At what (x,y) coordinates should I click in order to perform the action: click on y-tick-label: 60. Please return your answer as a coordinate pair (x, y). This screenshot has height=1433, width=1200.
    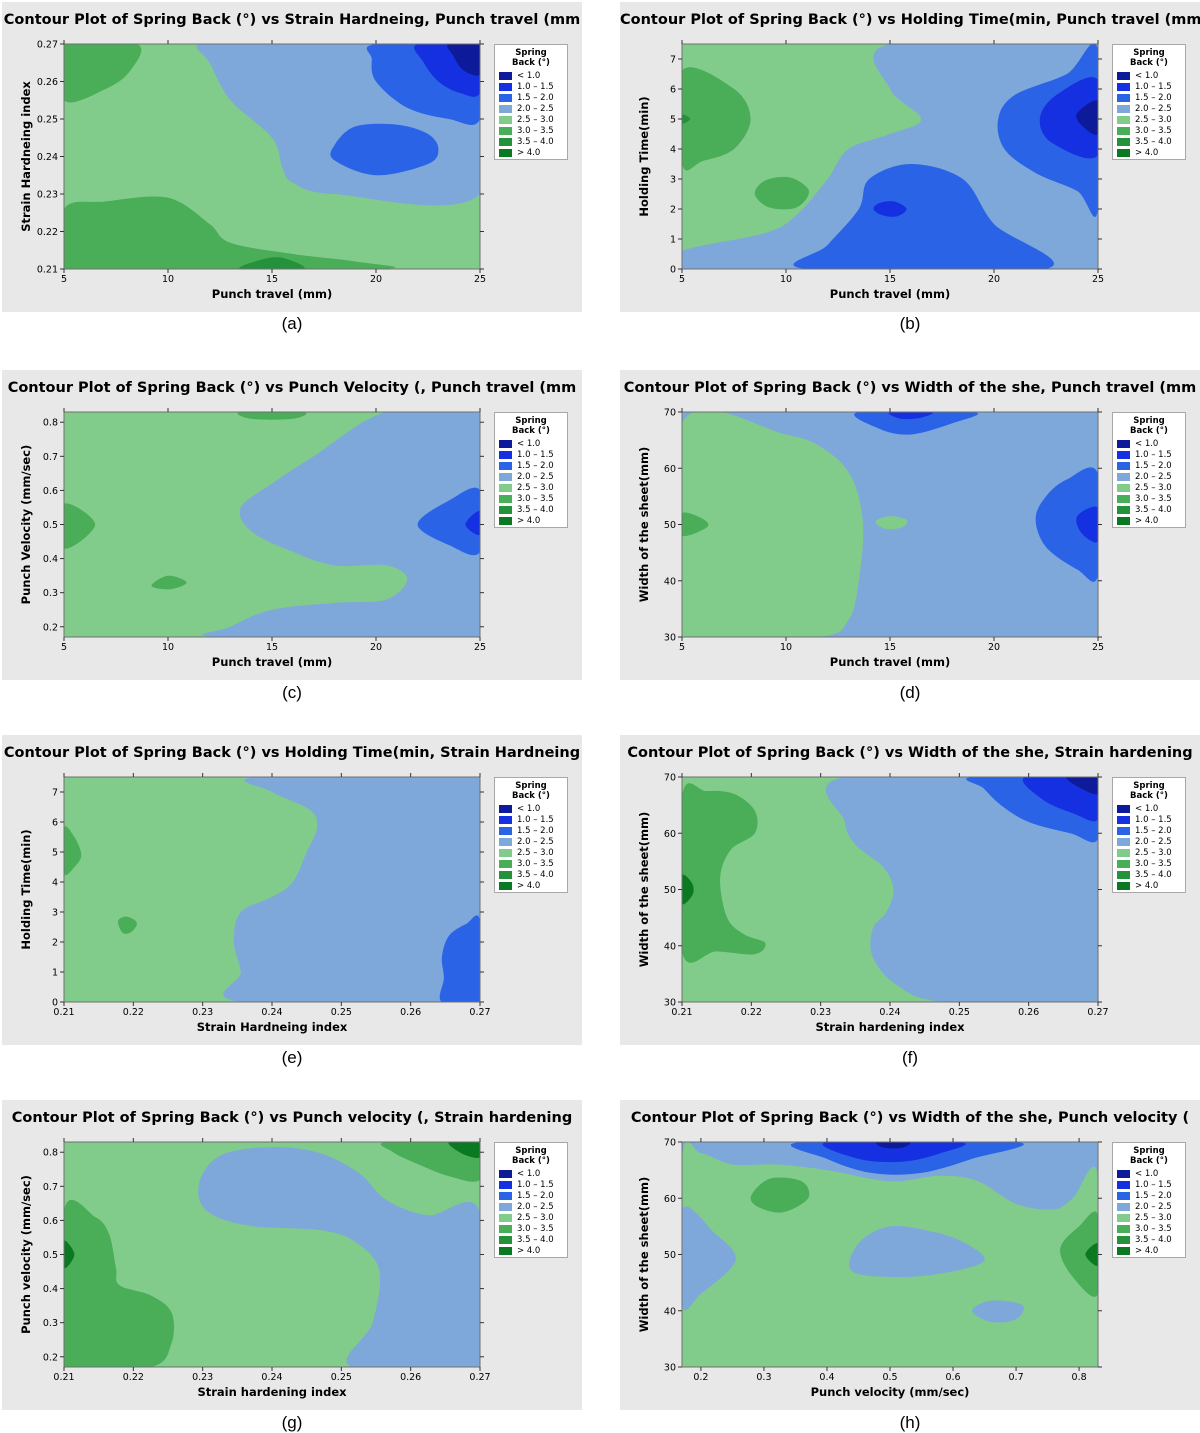
    Looking at the image, I should click on (670, 1199).